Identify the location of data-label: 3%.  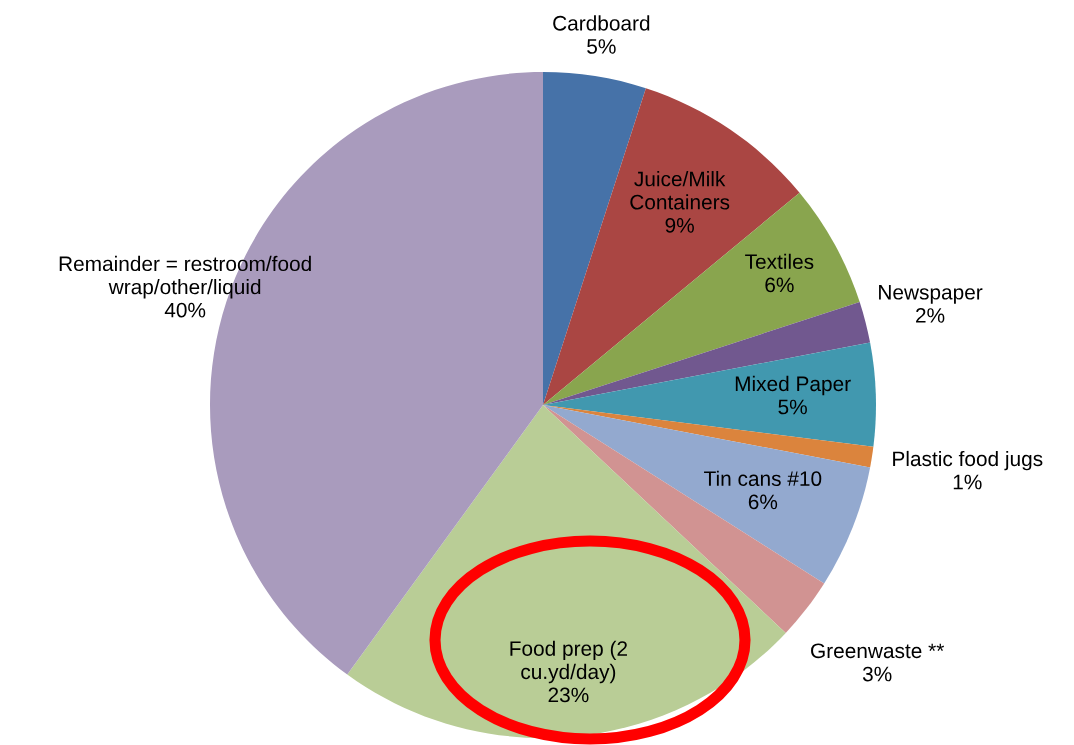
(877, 674).